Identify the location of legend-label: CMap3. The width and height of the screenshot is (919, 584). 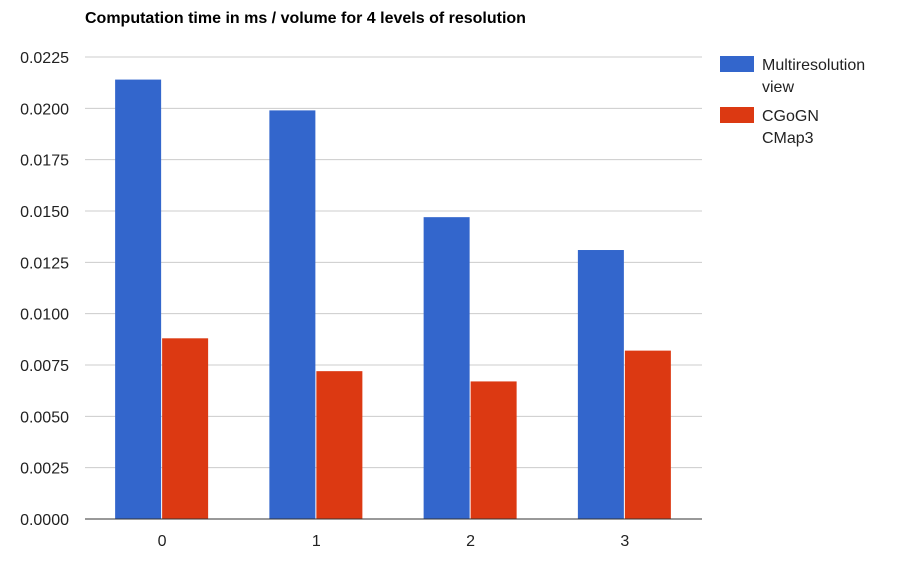
(788, 138).